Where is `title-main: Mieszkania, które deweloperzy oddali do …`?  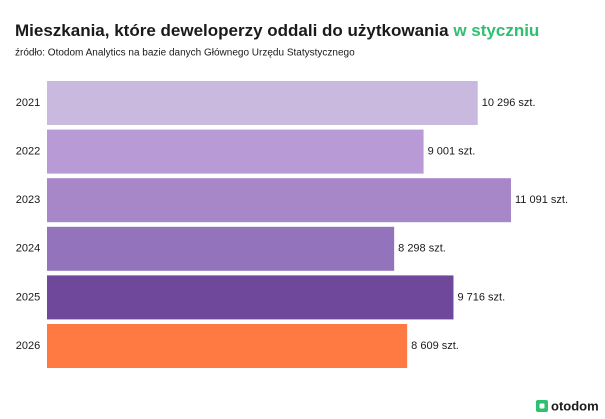
title-main: Mieszkania, które deweloperzy oddali do … is located at coordinates (232, 30).